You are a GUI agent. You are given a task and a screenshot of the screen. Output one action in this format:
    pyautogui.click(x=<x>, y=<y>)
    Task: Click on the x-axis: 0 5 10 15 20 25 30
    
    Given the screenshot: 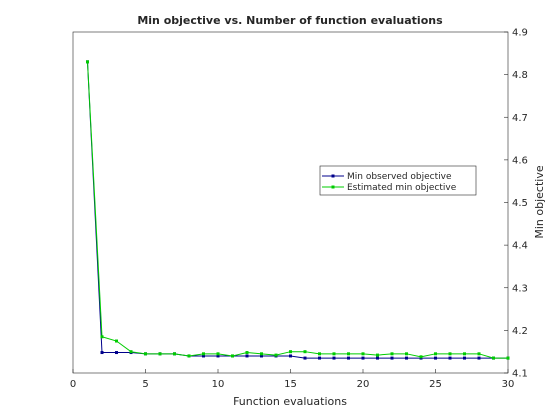 What is the action you would take?
    pyautogui.click(x=292, y=379)
    